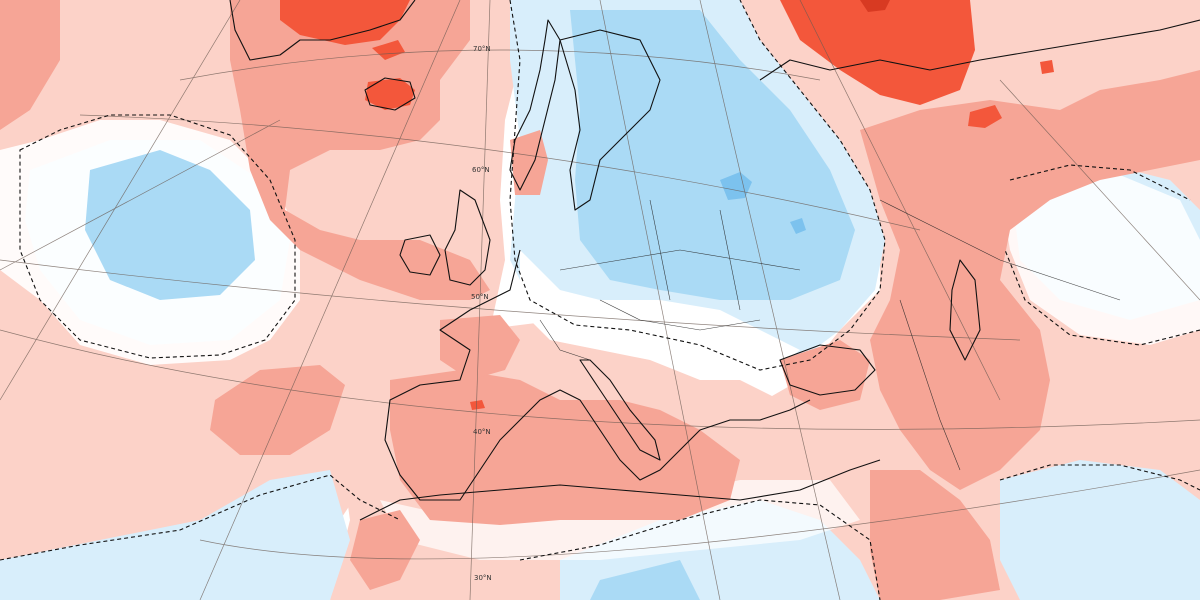  I want to click on warm-mid-south-west, so click(385, 550).